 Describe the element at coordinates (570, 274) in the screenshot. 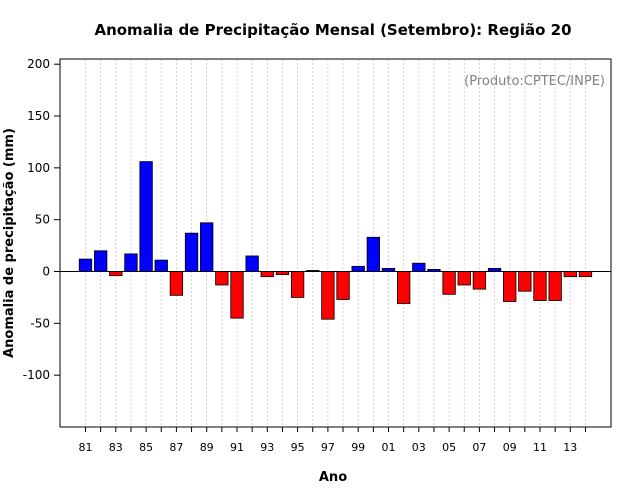

I see `bar-2013` at that location.